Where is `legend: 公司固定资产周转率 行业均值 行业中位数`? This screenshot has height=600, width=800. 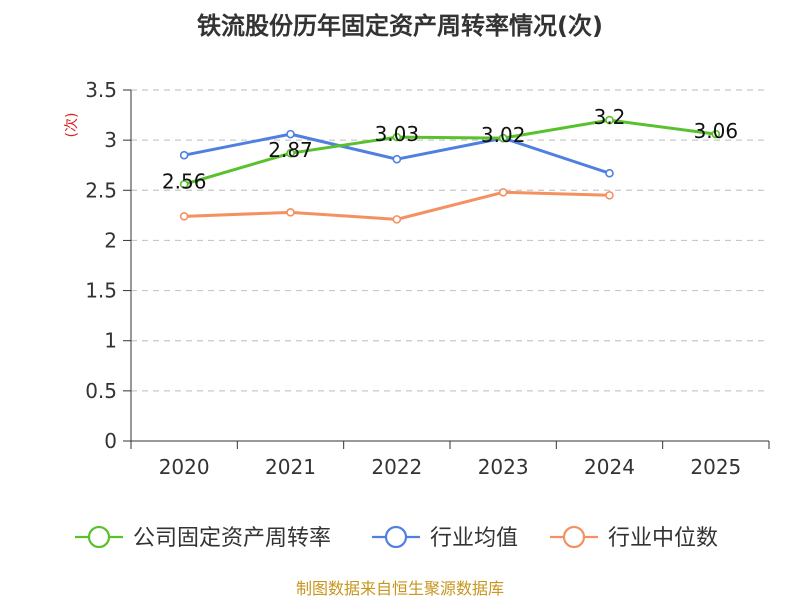
legend: 公司固定资产周转率 行业均值 行业中位数 is located at coordinates (396, 538).